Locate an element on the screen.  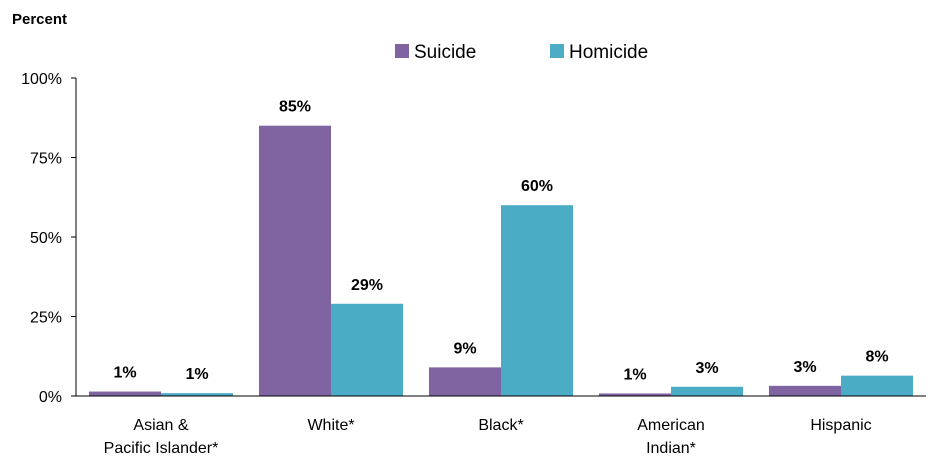
x-tick-label: Indian* is located at coordinates (671, 448).